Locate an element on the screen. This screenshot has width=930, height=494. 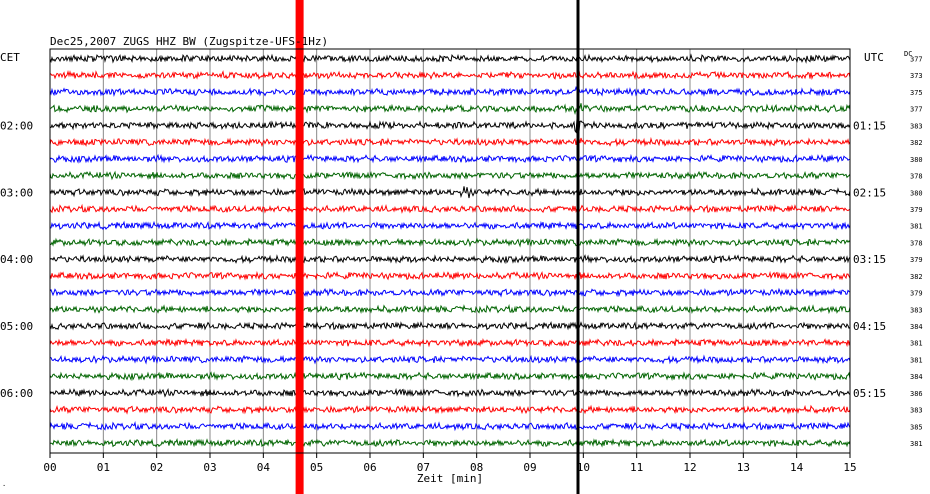
x-tick-label: 15 is located at coordinates (849, 467).